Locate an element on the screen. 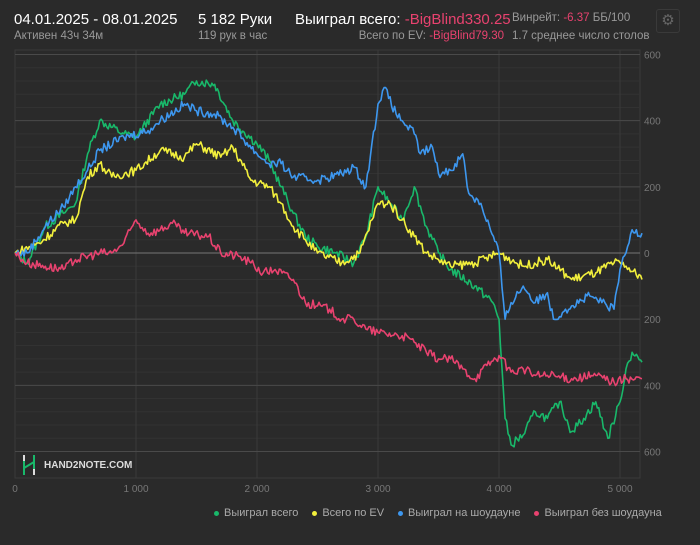 This screenshot has width=700, height=545. legend-label: Выиграл всего is located at coordinates (261, 513).